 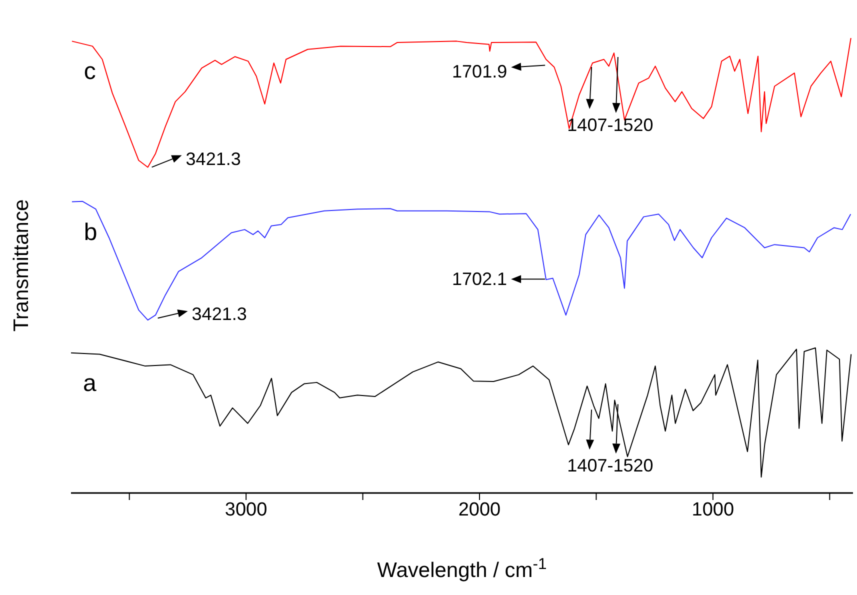 What do you see at coordinates (480, 279) in the screenshot?
I see `annotation: 1702.1` at bounding box center [480, 279].